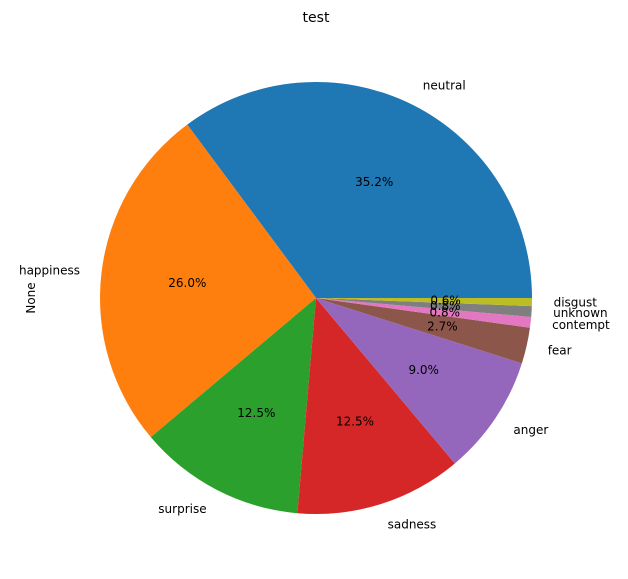 The width and height of the screenshot is (628, 579). Describe the element at coordinates (412, 525) in the screenshot. I see `pie-category-label: sadness` at that location.